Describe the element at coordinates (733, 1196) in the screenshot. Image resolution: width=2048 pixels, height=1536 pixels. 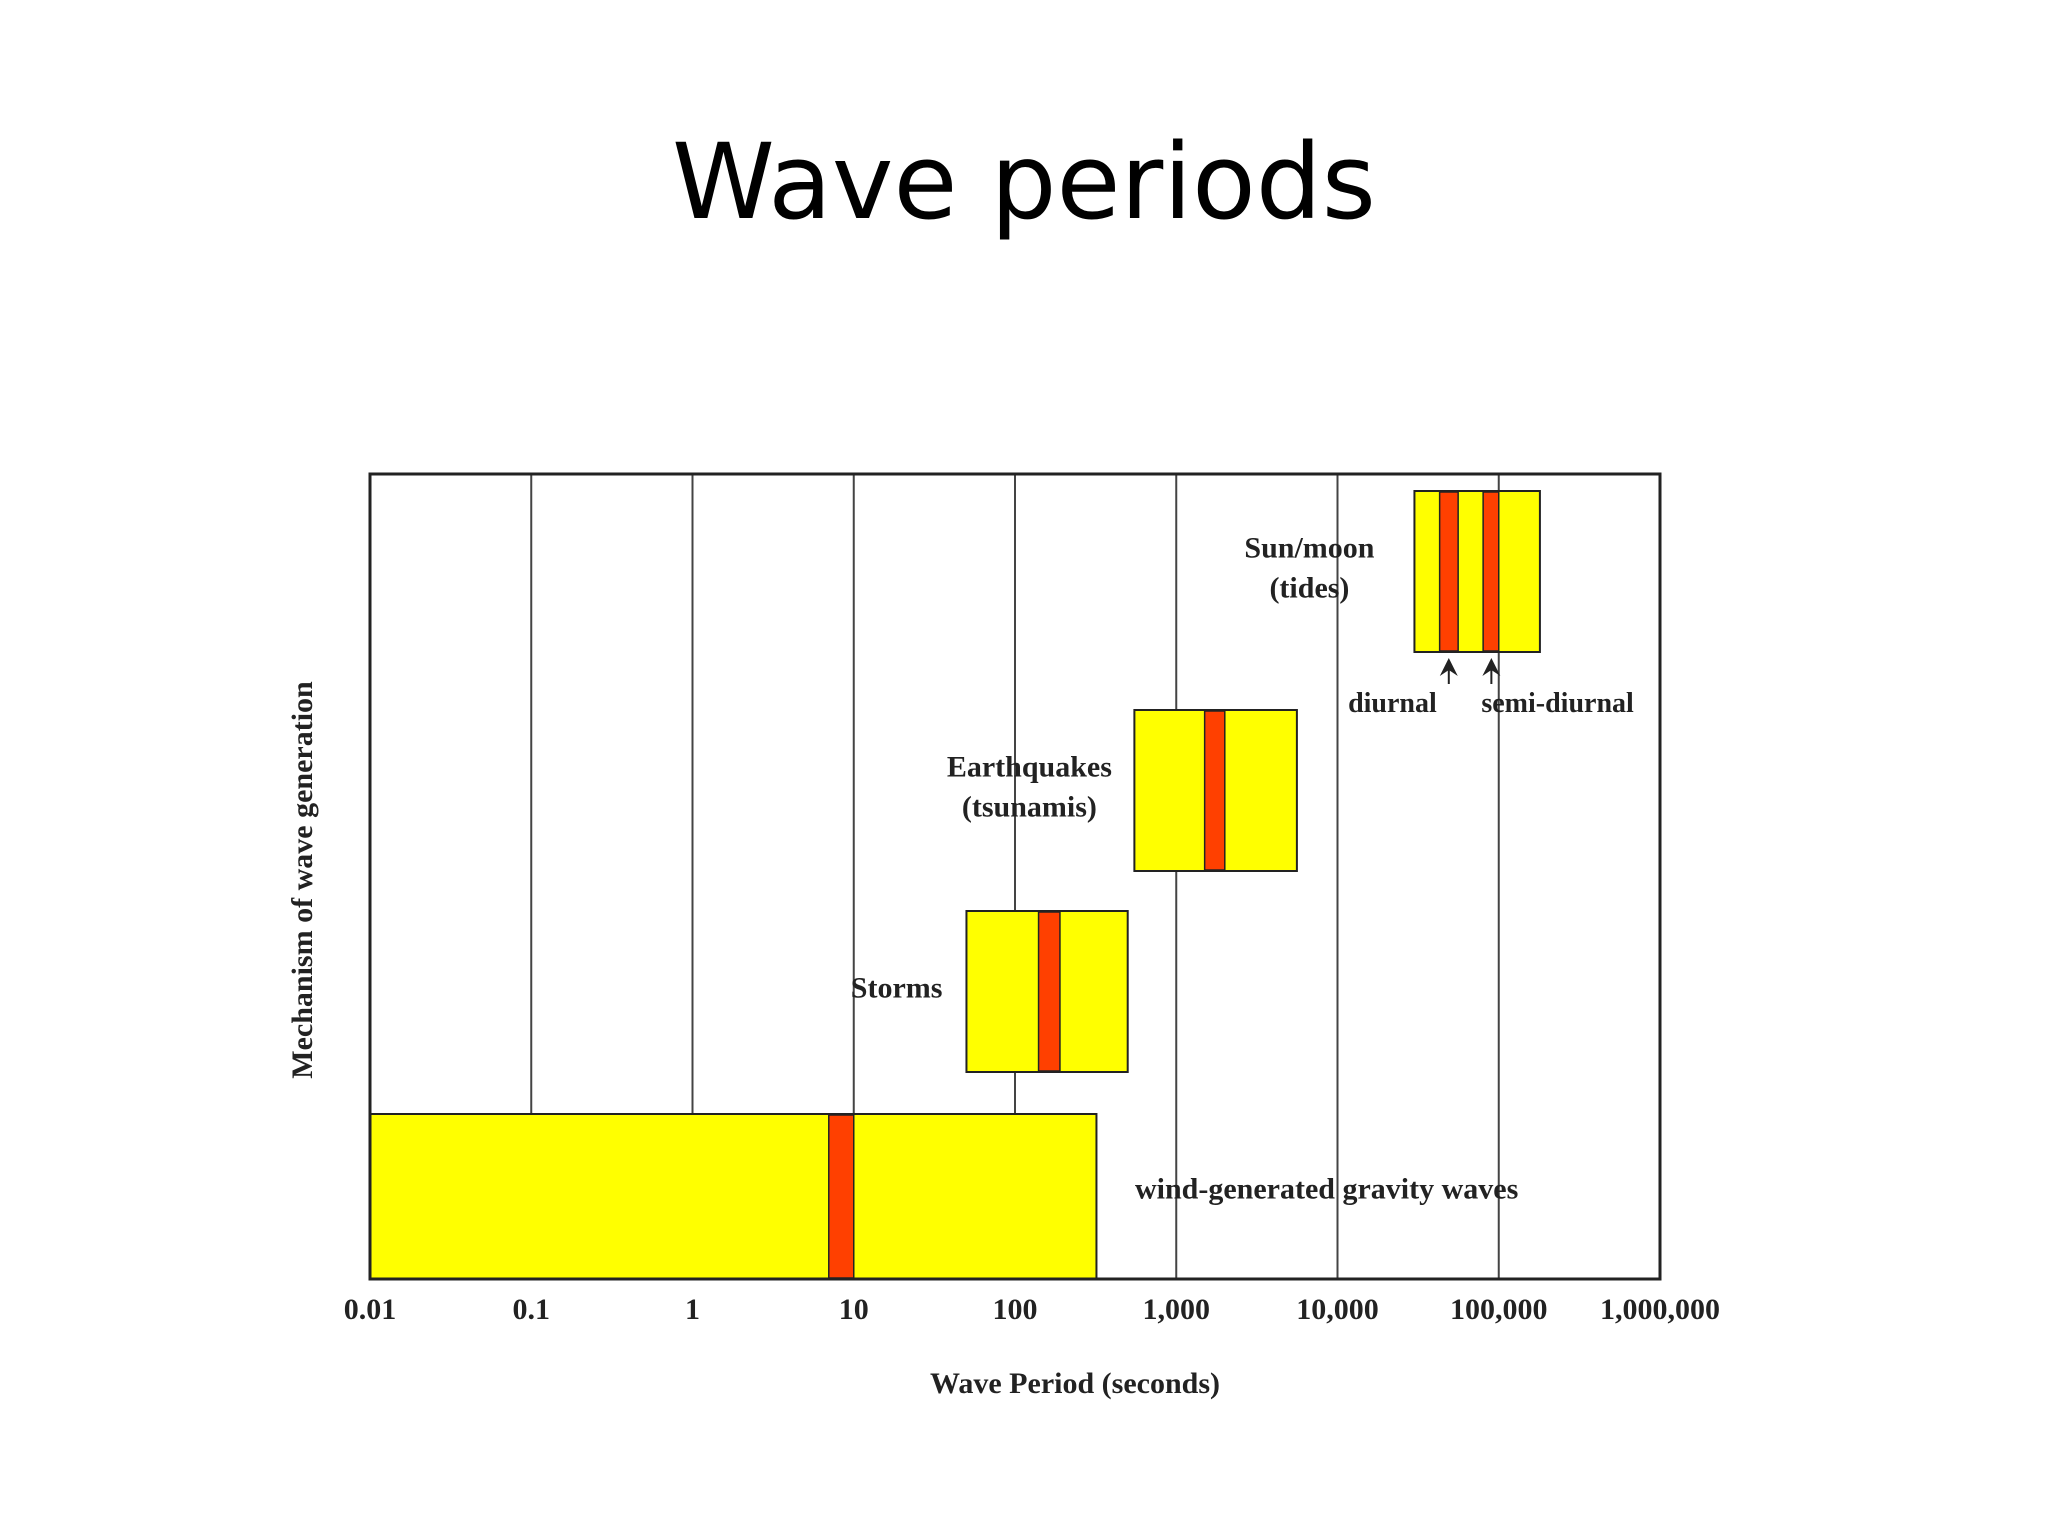
I see `wind-range-bar` at that location.